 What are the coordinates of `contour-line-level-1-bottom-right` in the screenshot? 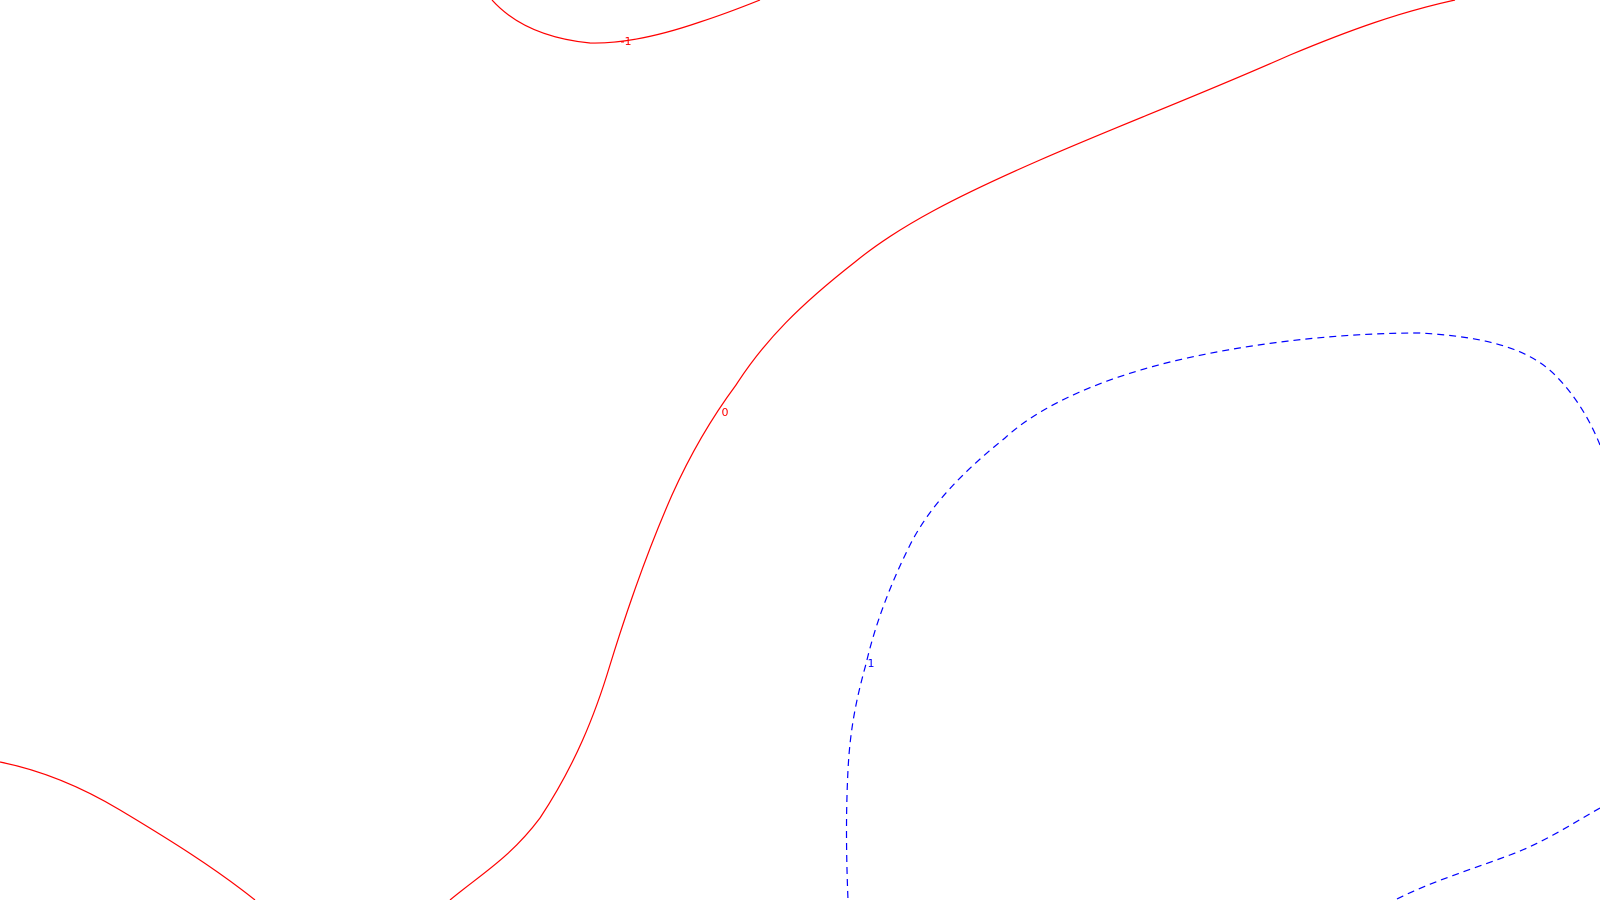 It's located at (1497, 853).